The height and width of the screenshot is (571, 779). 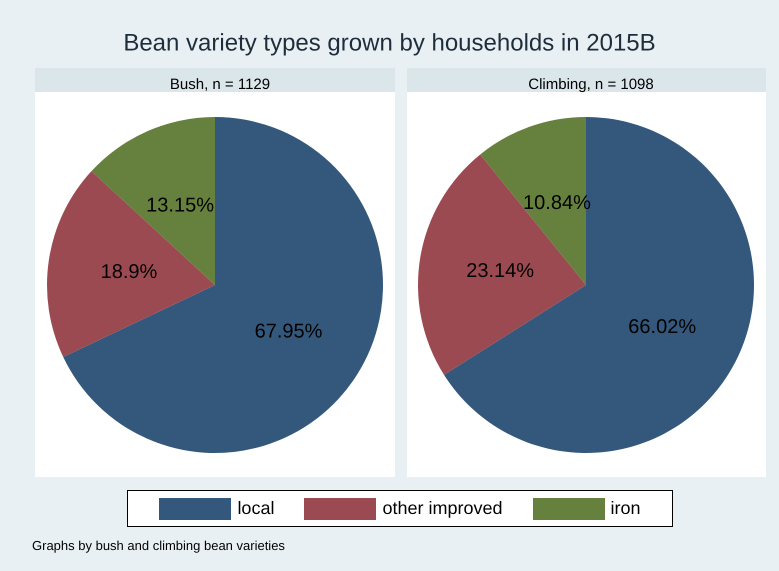 What do you see at coordinates (255, 508) in the screenshot?
I see `legend-label: local` at bounding box center [255, 508].